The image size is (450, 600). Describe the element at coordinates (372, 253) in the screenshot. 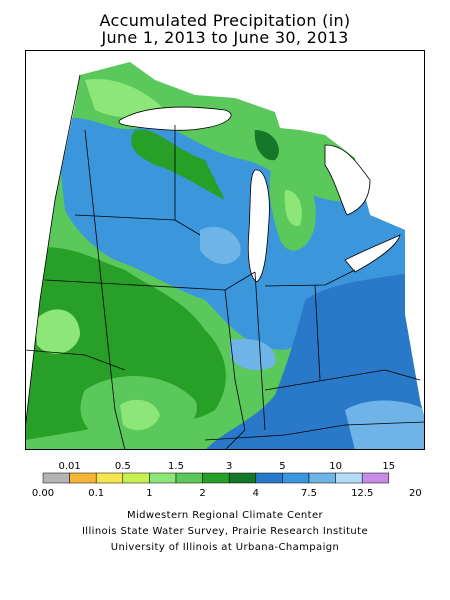

I see `lake-erie` at that location.